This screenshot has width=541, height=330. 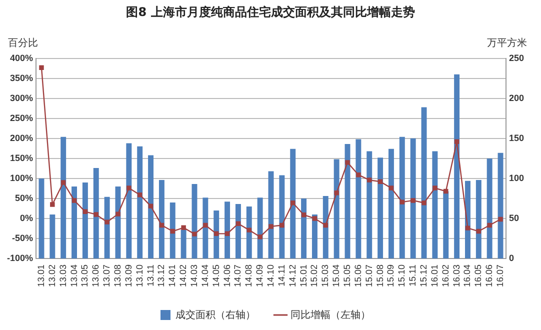 I want to click on x-tick-label: 16.02, so click(x=445, y=276).